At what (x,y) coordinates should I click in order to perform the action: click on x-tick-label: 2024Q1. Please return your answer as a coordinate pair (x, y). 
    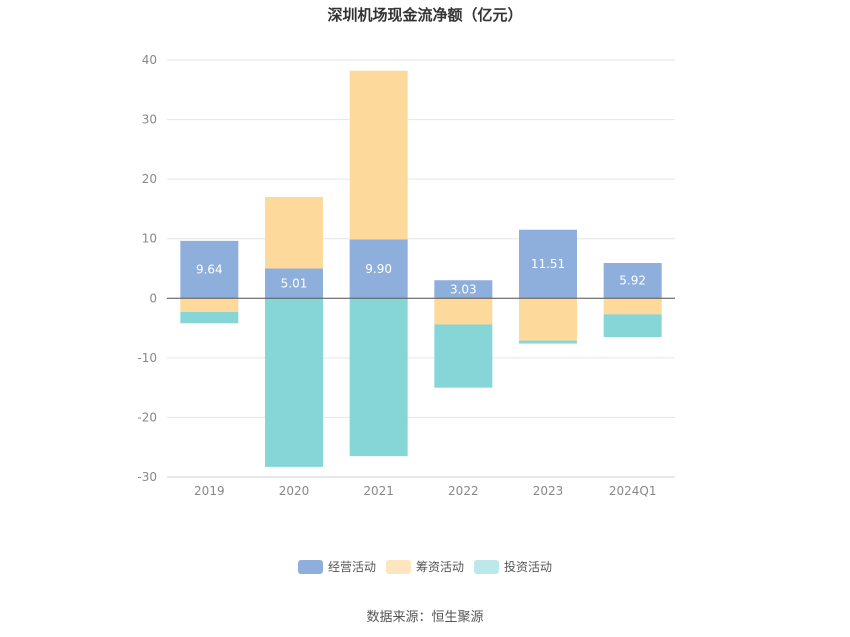
    Looking at the image, I should click on (633, 491).